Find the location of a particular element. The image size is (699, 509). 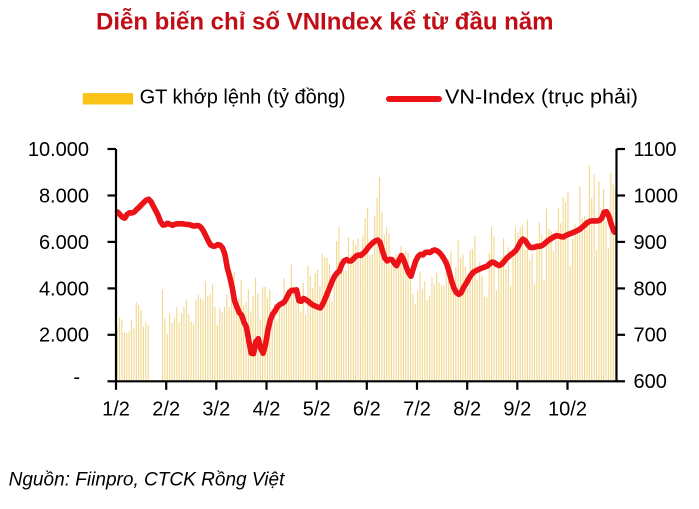

svg-text: 4/2 is located at coordinates (267, 410).